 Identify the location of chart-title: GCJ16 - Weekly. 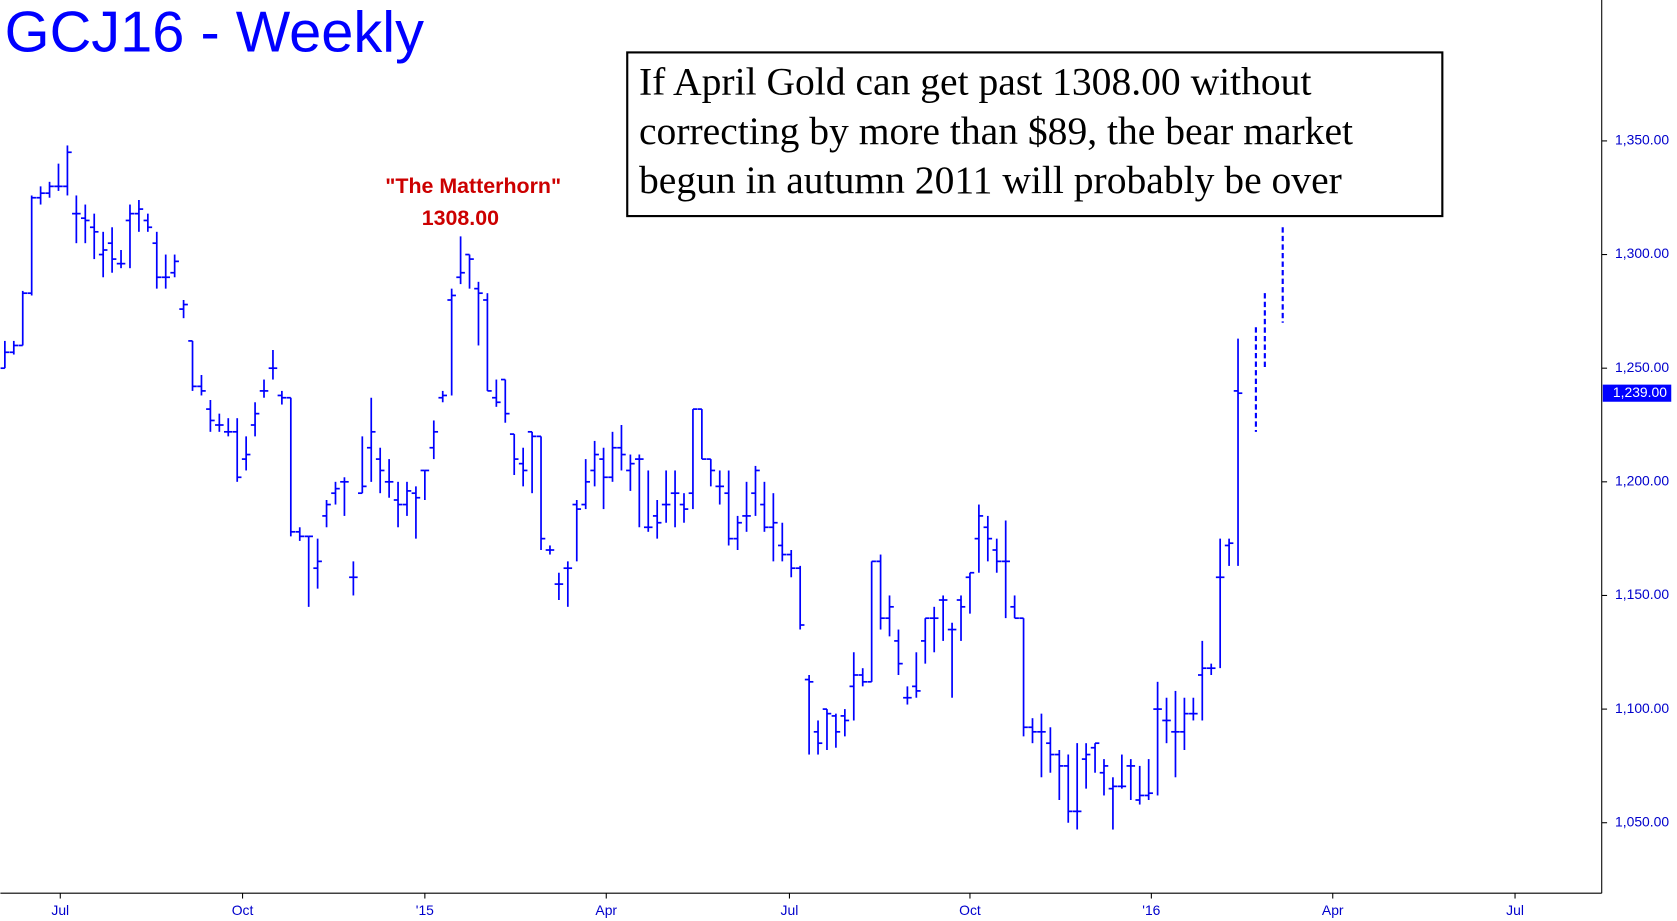
(214, 33).